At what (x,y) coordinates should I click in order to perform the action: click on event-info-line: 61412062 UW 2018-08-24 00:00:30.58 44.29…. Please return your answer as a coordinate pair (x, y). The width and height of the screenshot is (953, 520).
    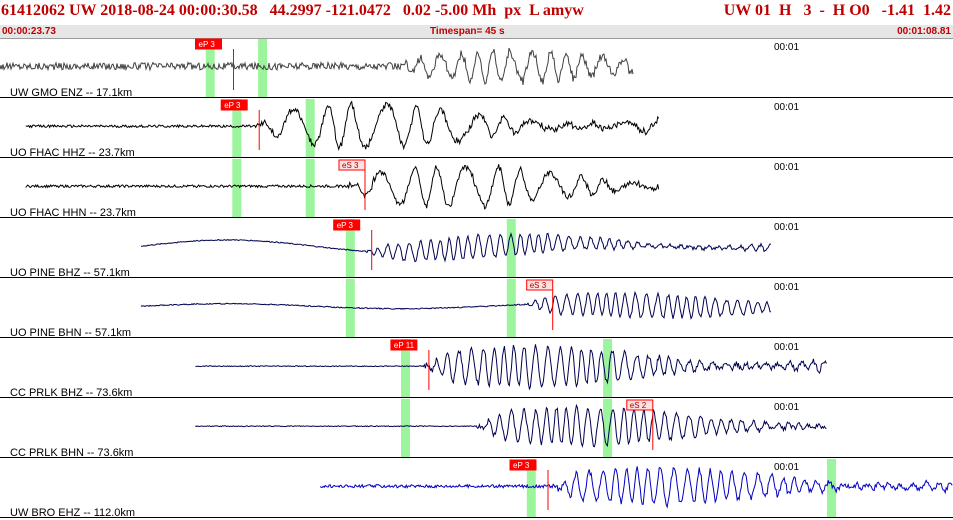
    Looking at the image, I should click on (292, 10).